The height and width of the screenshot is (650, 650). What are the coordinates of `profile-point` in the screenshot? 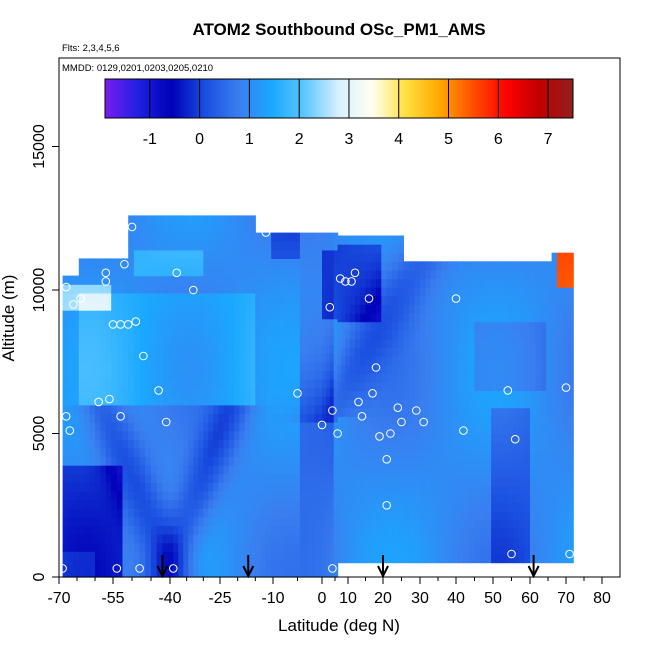 It's located at (80, 298).